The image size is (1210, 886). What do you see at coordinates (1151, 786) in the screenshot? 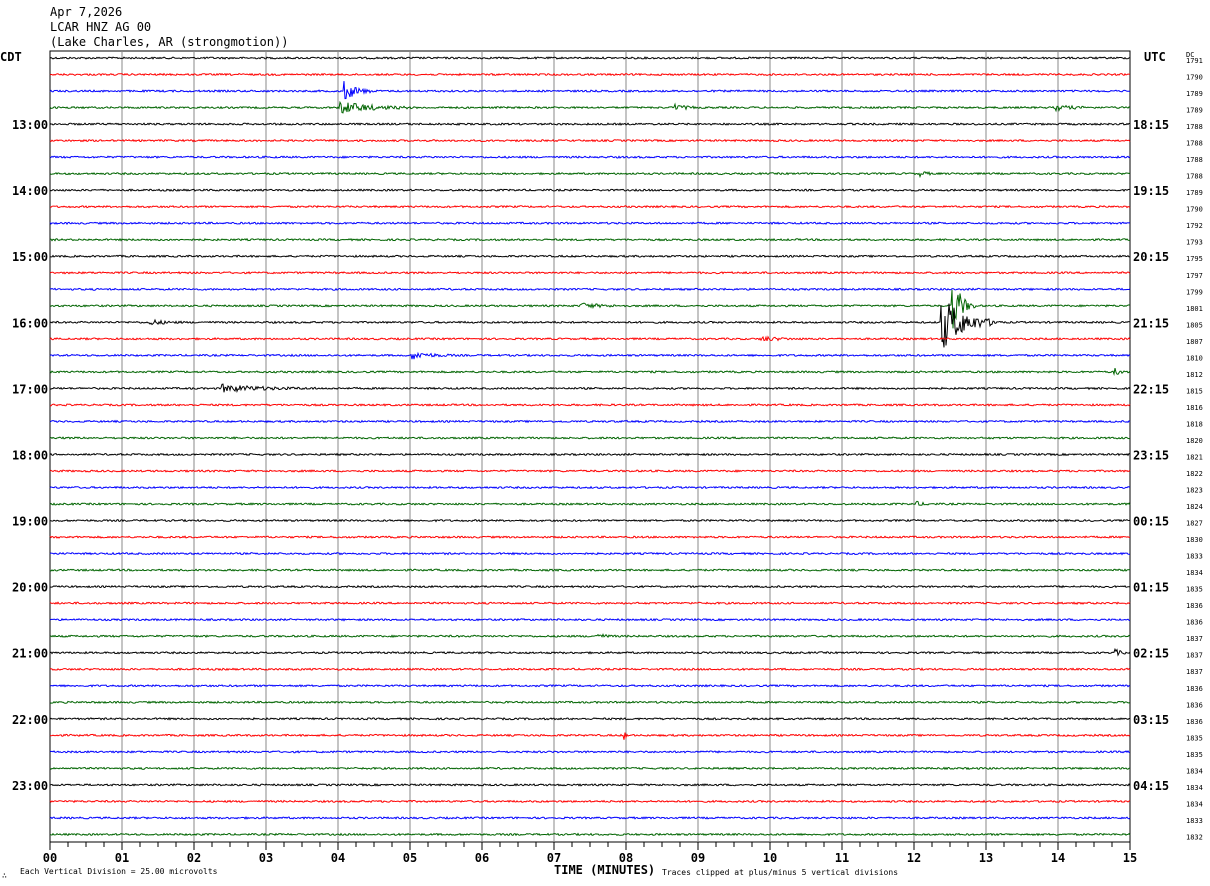
I see `utc-time-label: 04:15` at bounding box center [1151, 786].